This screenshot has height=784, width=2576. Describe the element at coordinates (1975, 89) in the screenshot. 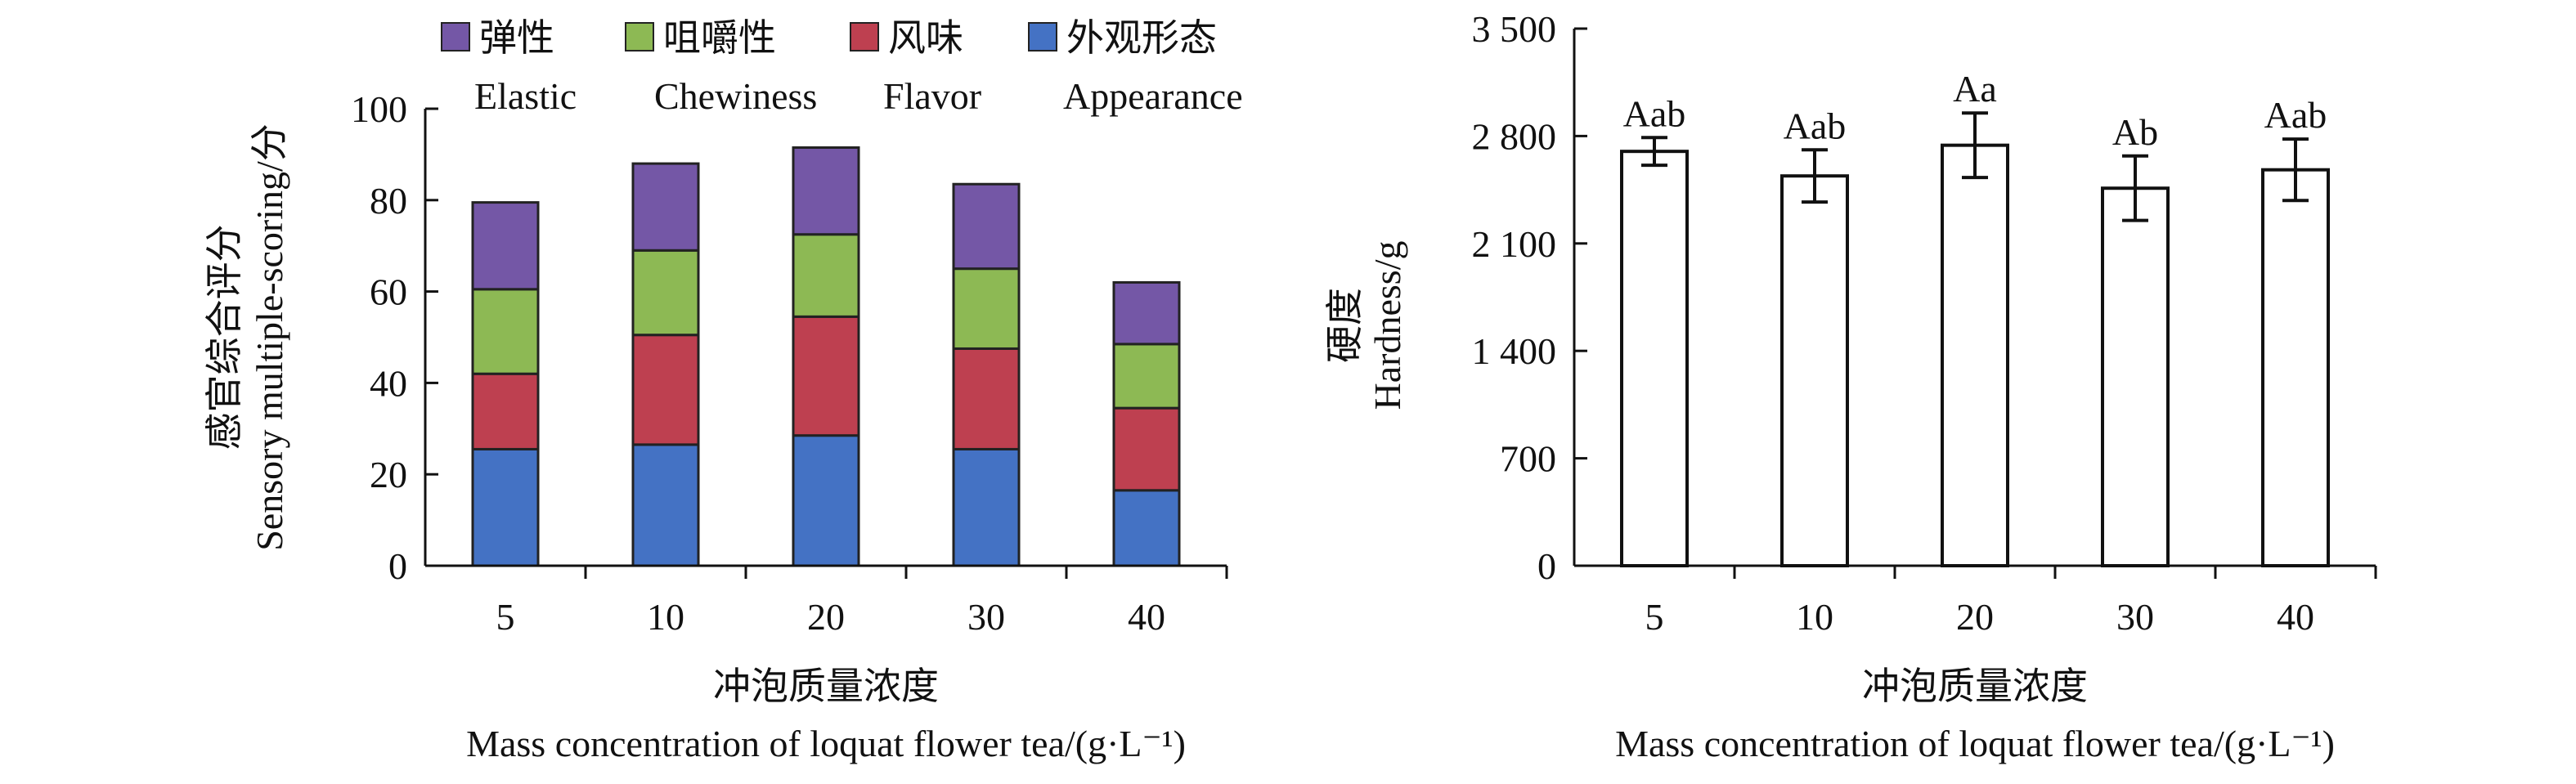

I see `significance-label-20: Aa` at that location.